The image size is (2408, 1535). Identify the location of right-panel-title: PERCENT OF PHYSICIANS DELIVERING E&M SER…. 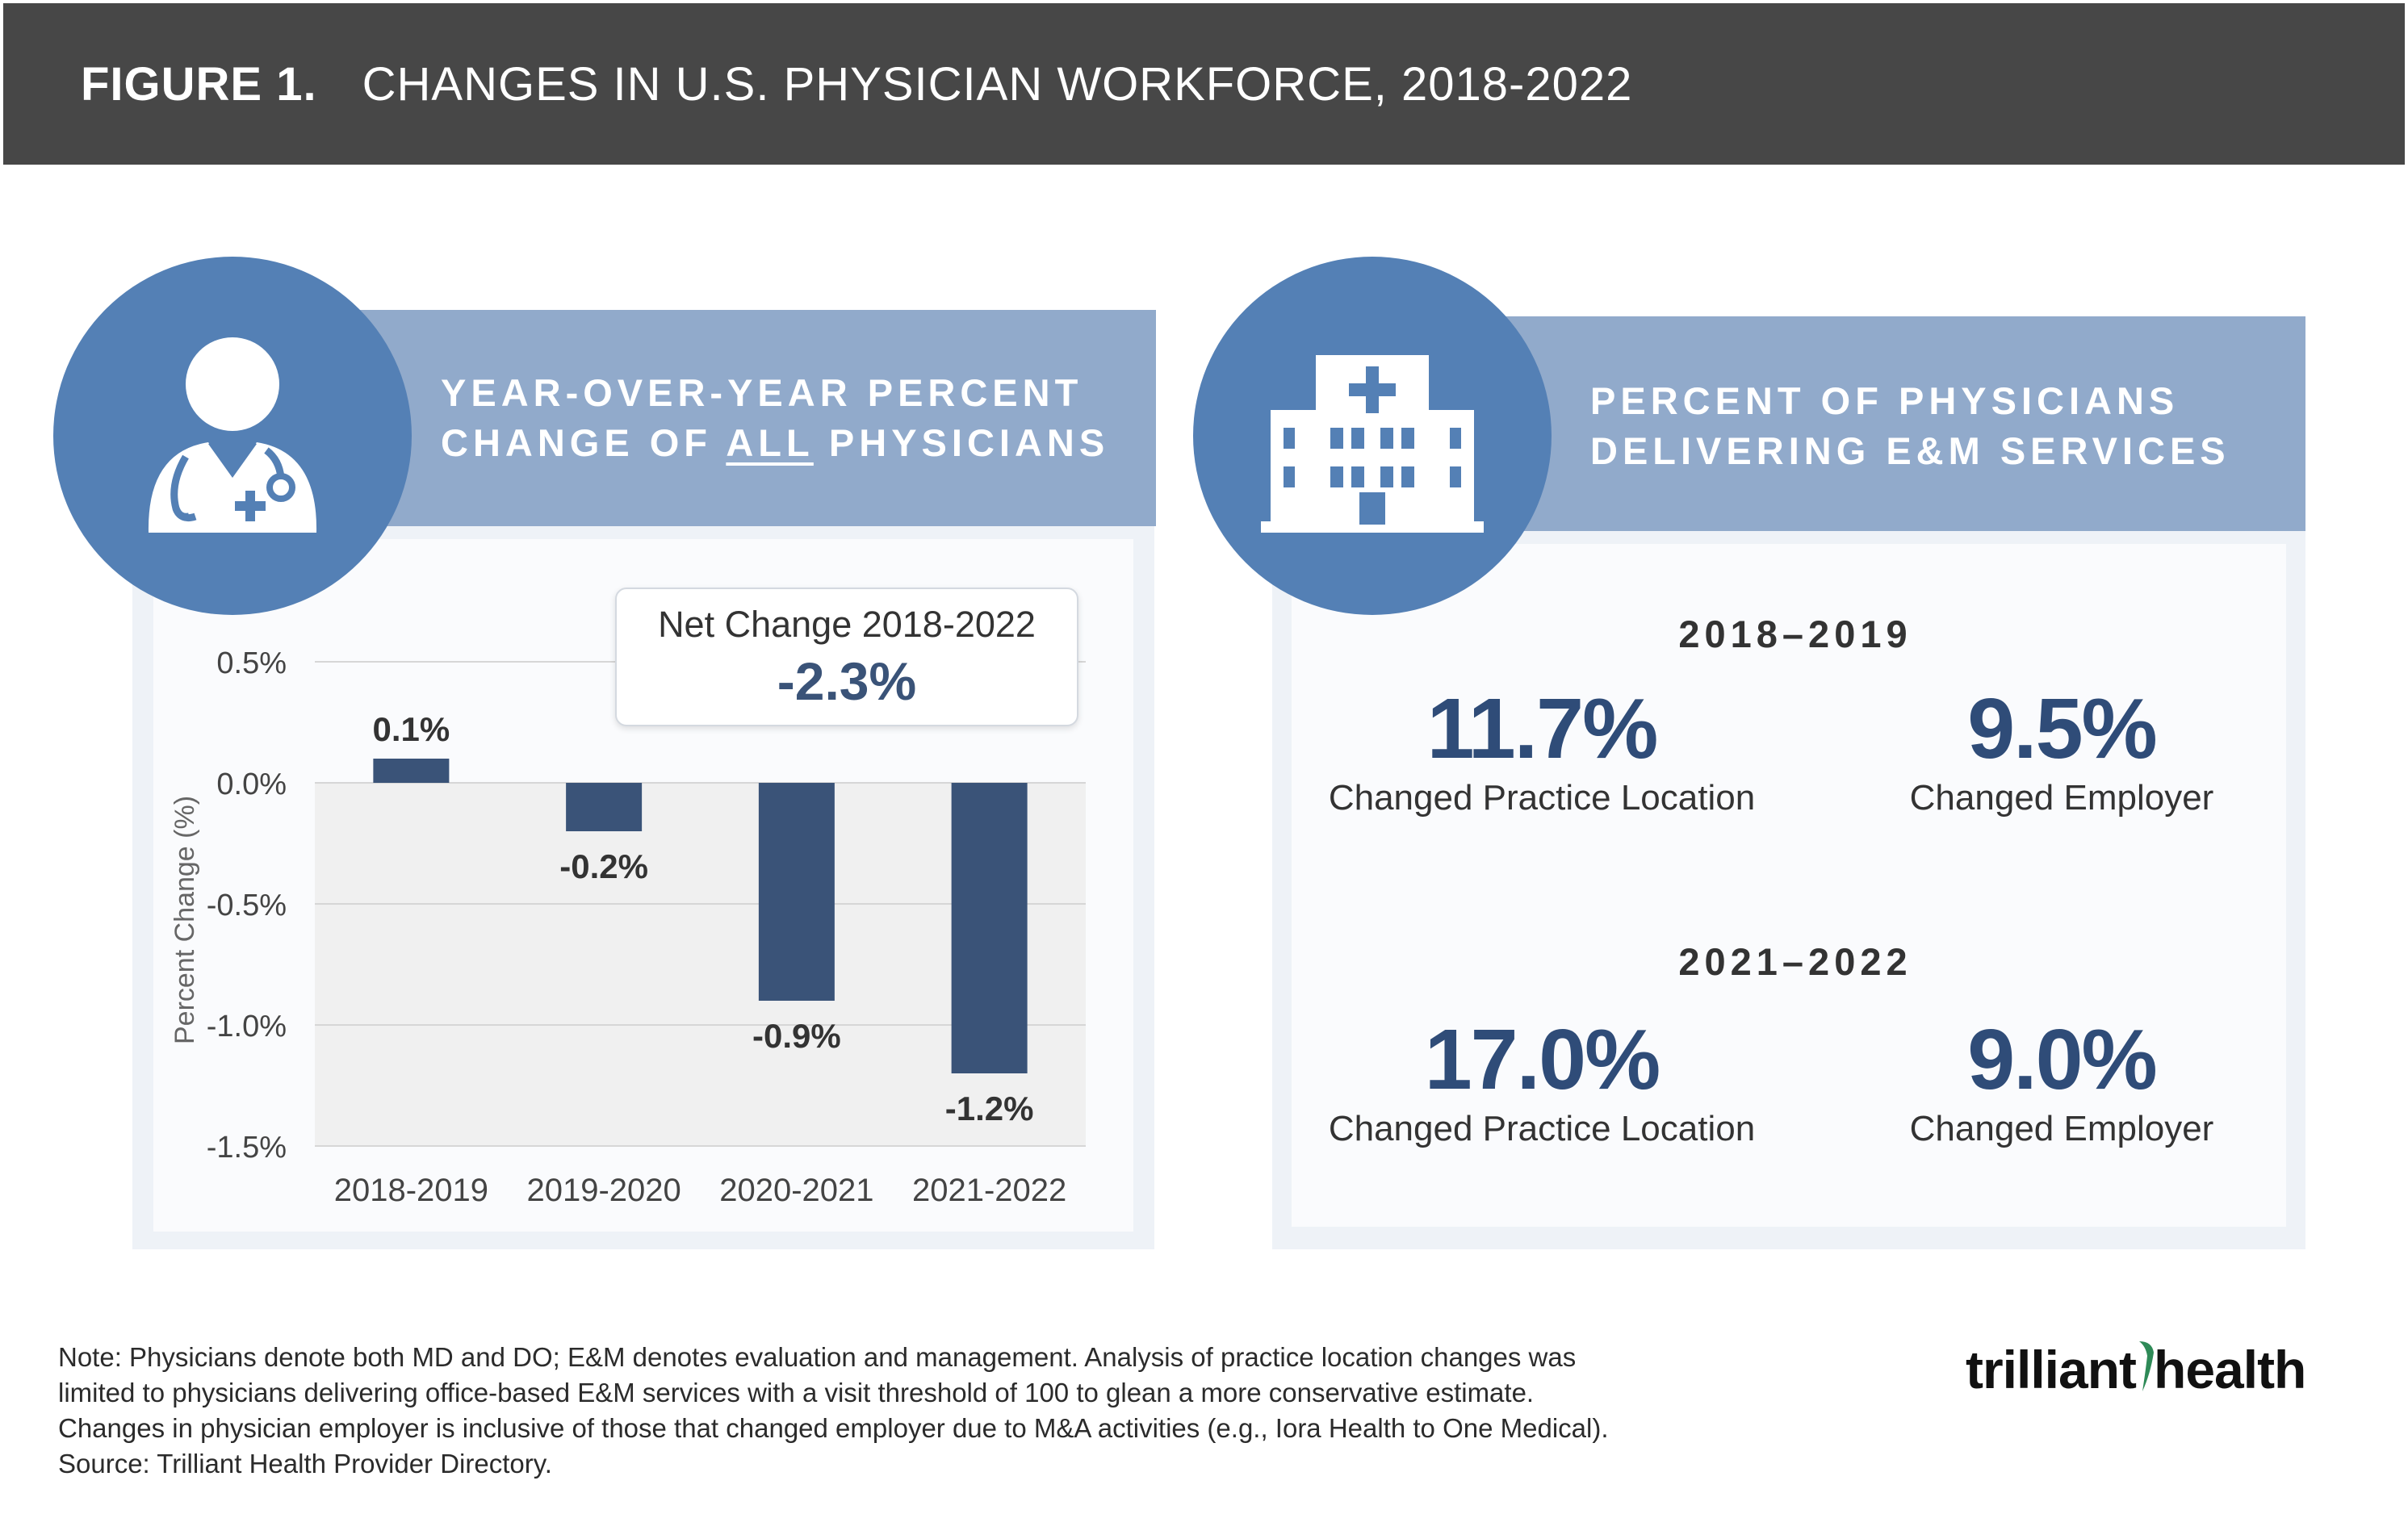
(1910, 426).